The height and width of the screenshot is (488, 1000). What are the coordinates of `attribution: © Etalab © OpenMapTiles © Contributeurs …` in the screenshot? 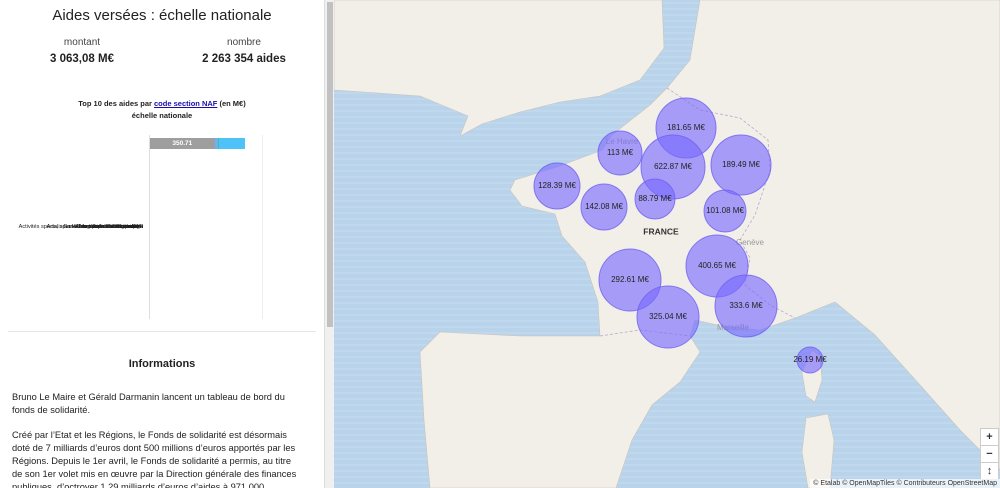 It's located at (905, 483).